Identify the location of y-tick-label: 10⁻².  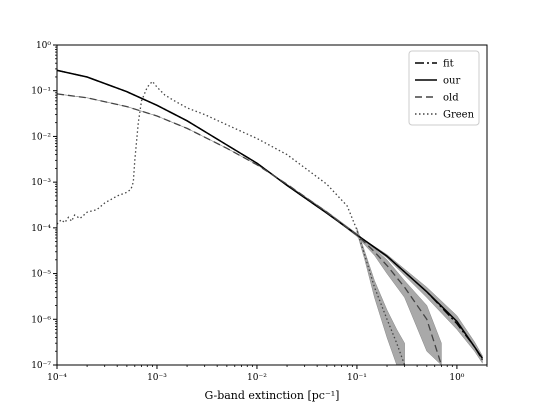
(41, 137).